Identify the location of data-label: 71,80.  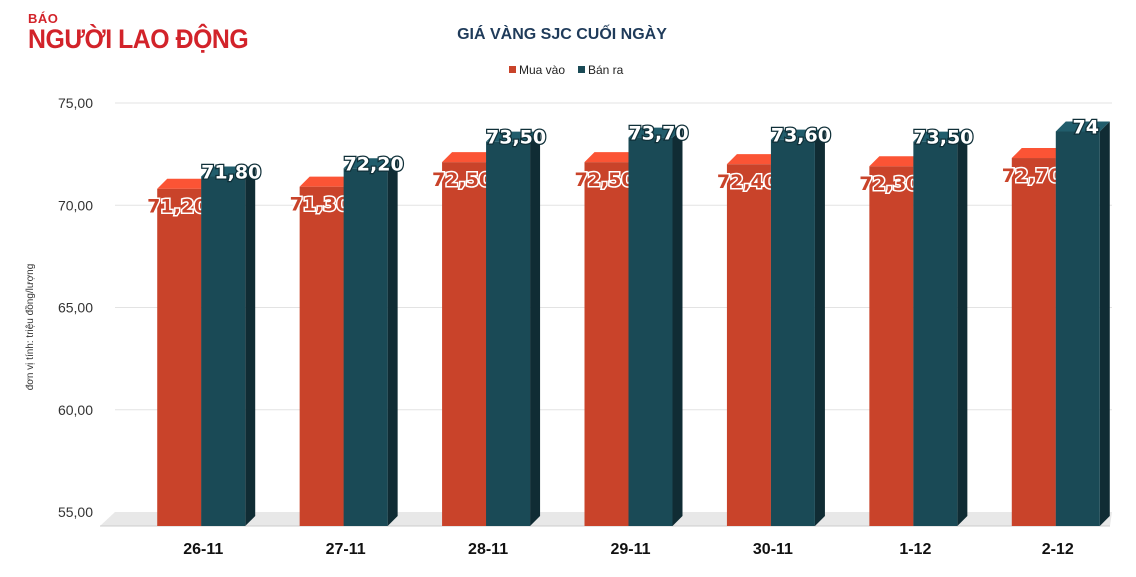
(231, 172).